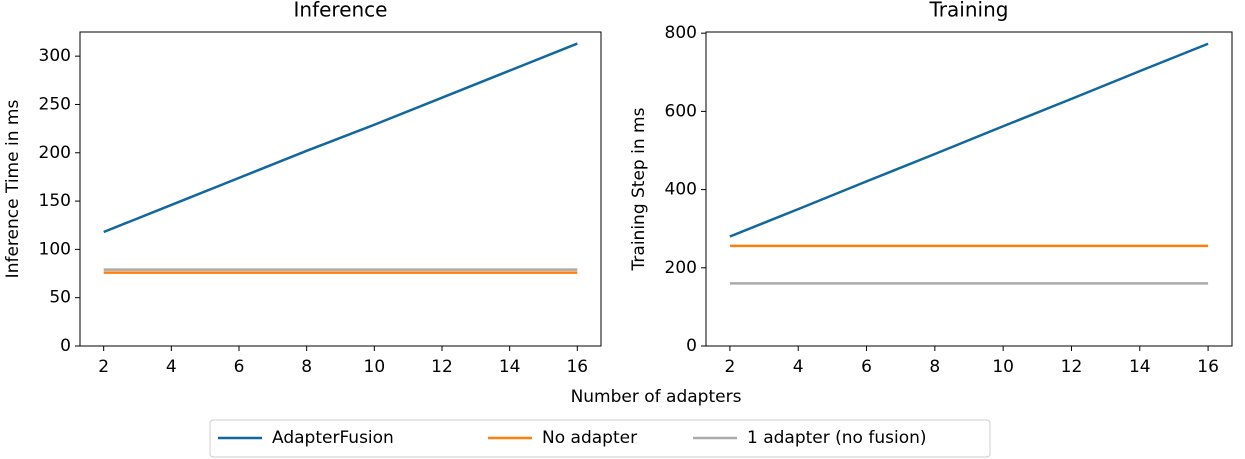 The height and width of the screenshot is (459, 1245). I want to click on y-tick-label: 600, so click(681, 111).